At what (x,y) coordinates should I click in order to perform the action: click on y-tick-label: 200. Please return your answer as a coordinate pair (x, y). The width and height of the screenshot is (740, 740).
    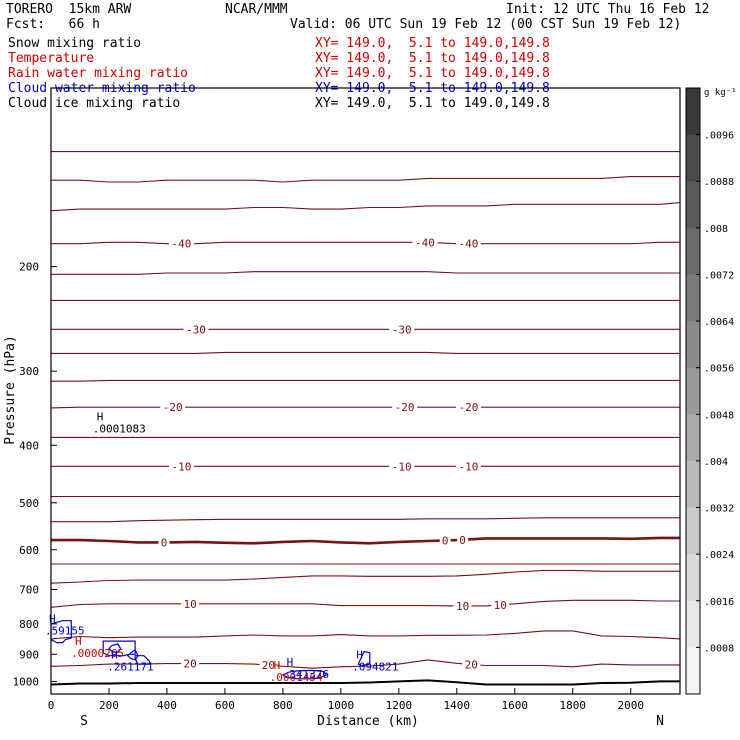
    Looking at the image, I should click on (29, 267).